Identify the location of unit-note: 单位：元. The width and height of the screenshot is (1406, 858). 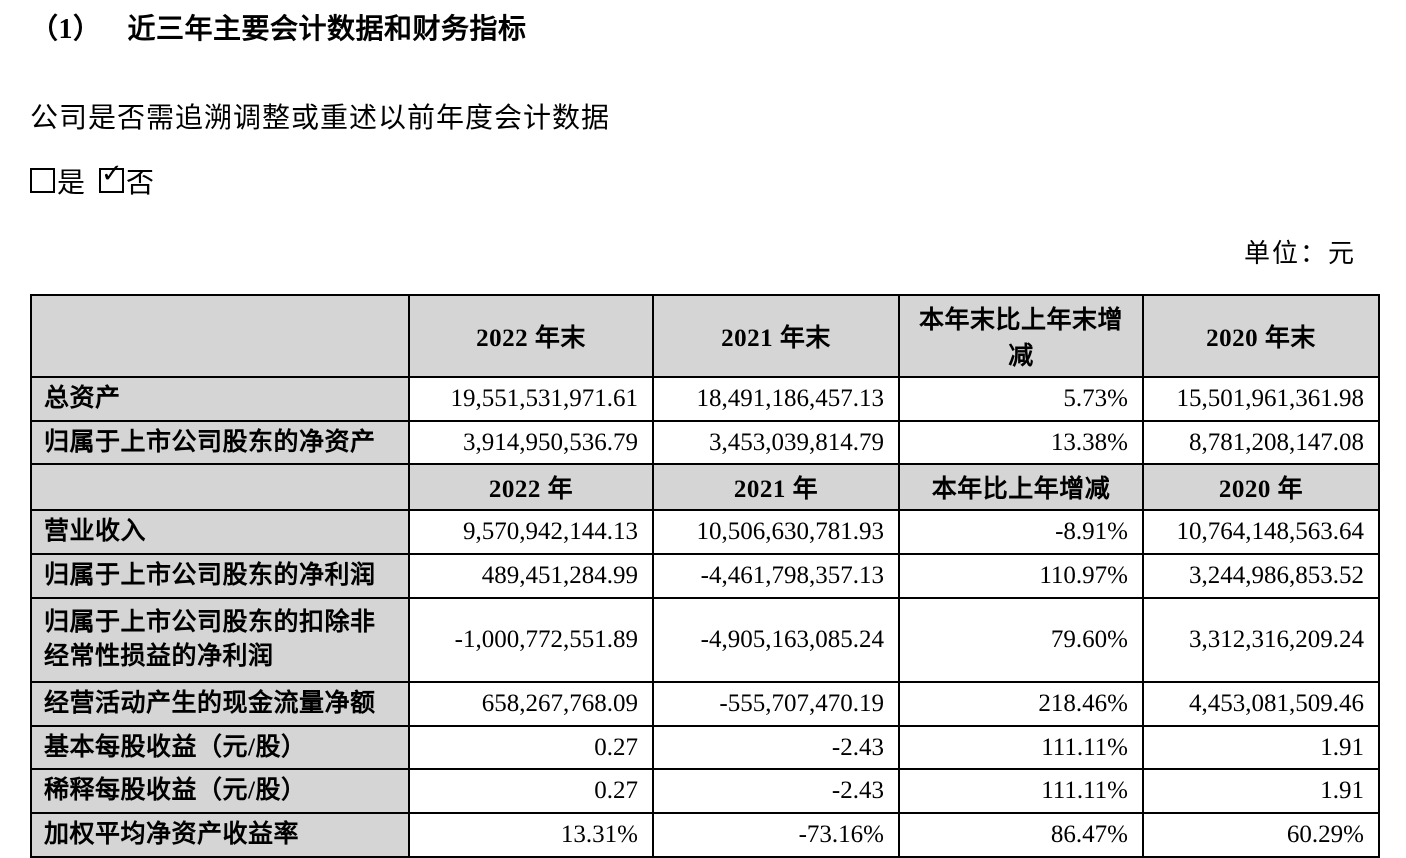
(1299, 253).